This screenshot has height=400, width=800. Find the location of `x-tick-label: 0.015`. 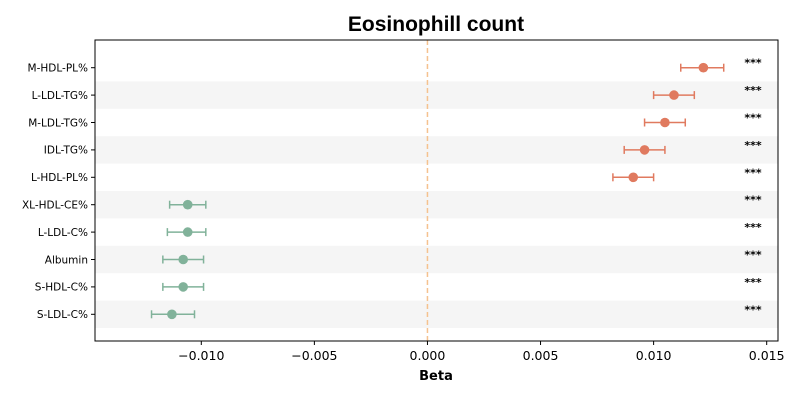

x-tick-label: 0.015 is located at coordinates (767, 355).